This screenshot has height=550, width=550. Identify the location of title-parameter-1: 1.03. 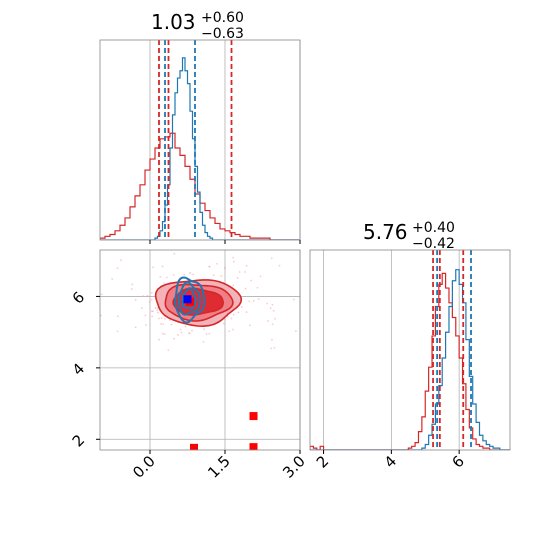
(173, 22).